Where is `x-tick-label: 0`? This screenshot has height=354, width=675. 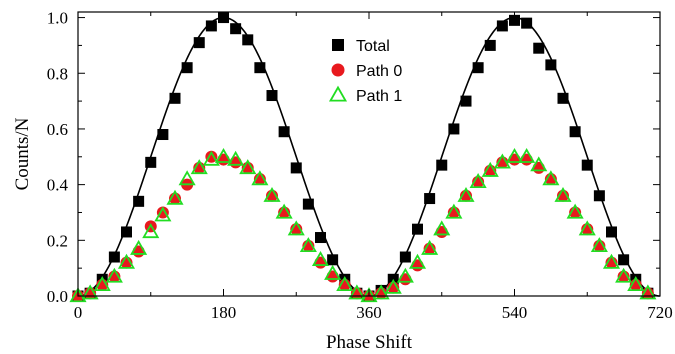
x-tick-label: 0 is located at coordinates (78, 312).